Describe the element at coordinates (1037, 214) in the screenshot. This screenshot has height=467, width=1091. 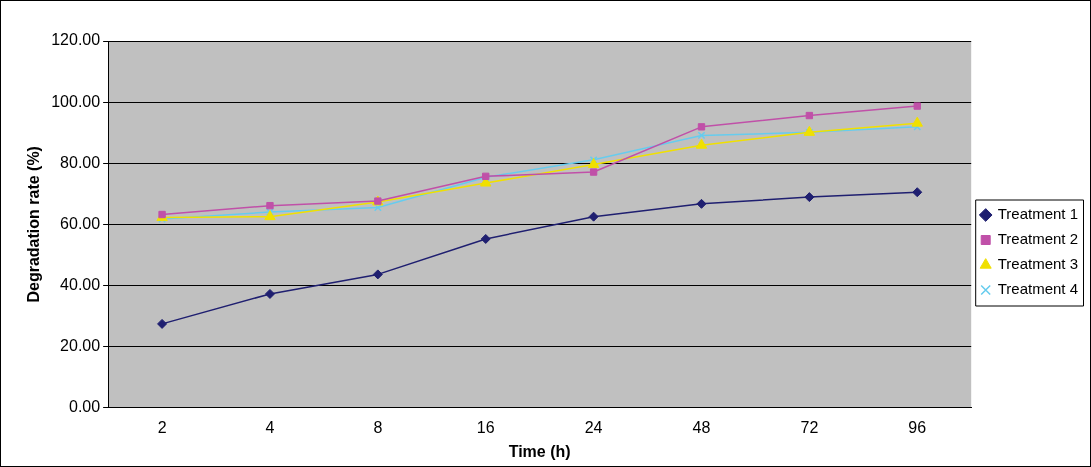
I see `legend-label: Treatment 1` at that location.